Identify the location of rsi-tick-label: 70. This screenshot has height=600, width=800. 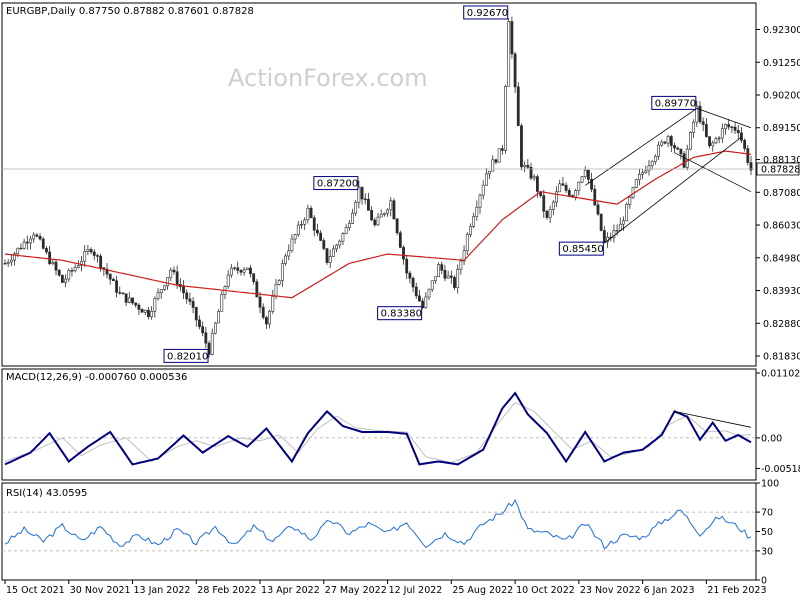
(767, 513).